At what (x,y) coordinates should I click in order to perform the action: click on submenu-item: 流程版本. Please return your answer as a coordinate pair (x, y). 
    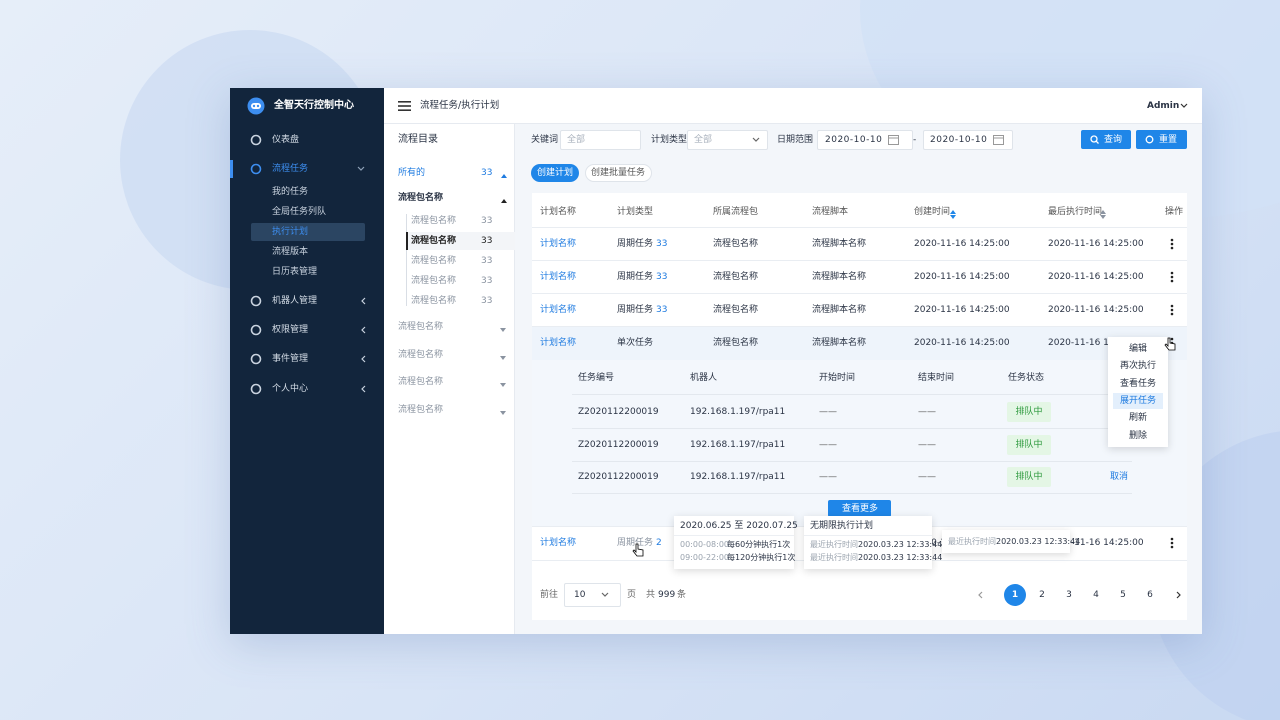
    Looking at the image, I should click on (290, 252).